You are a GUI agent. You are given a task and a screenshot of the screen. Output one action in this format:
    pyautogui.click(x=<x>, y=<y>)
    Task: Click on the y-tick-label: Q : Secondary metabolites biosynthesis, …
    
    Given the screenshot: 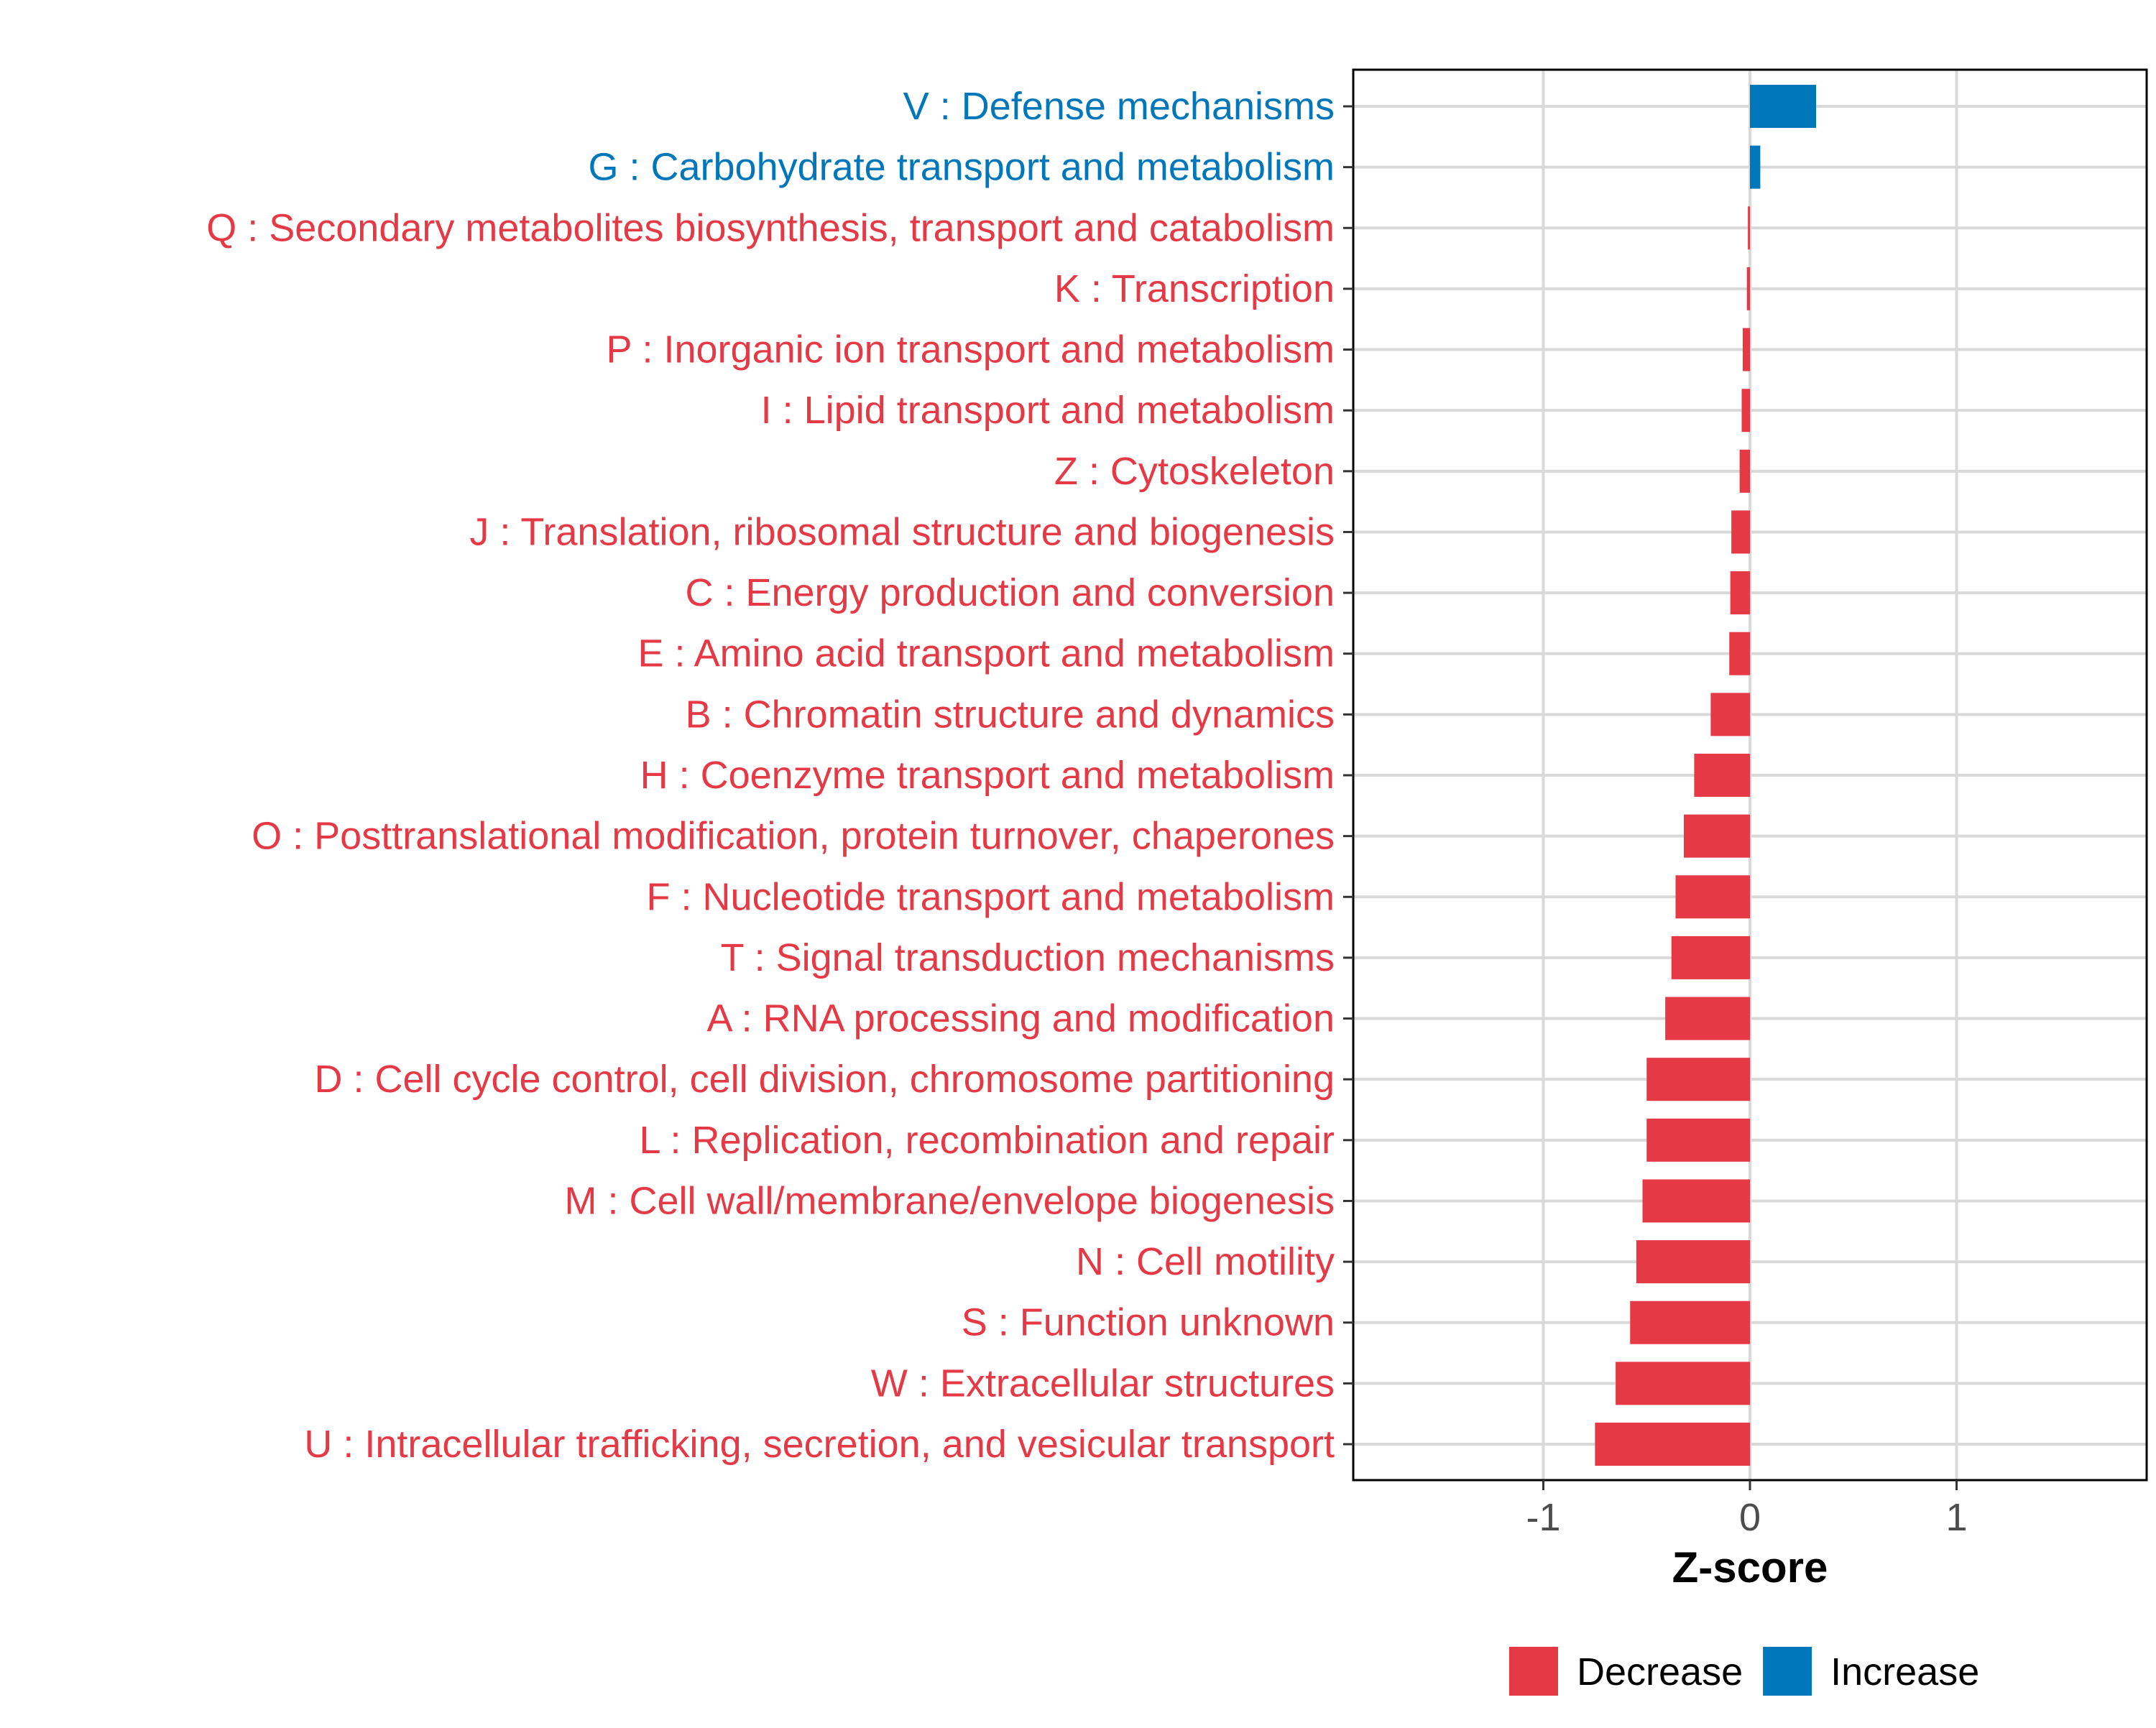 What is the action you would take?
    pyautogui.click(x=771, y=228)
    